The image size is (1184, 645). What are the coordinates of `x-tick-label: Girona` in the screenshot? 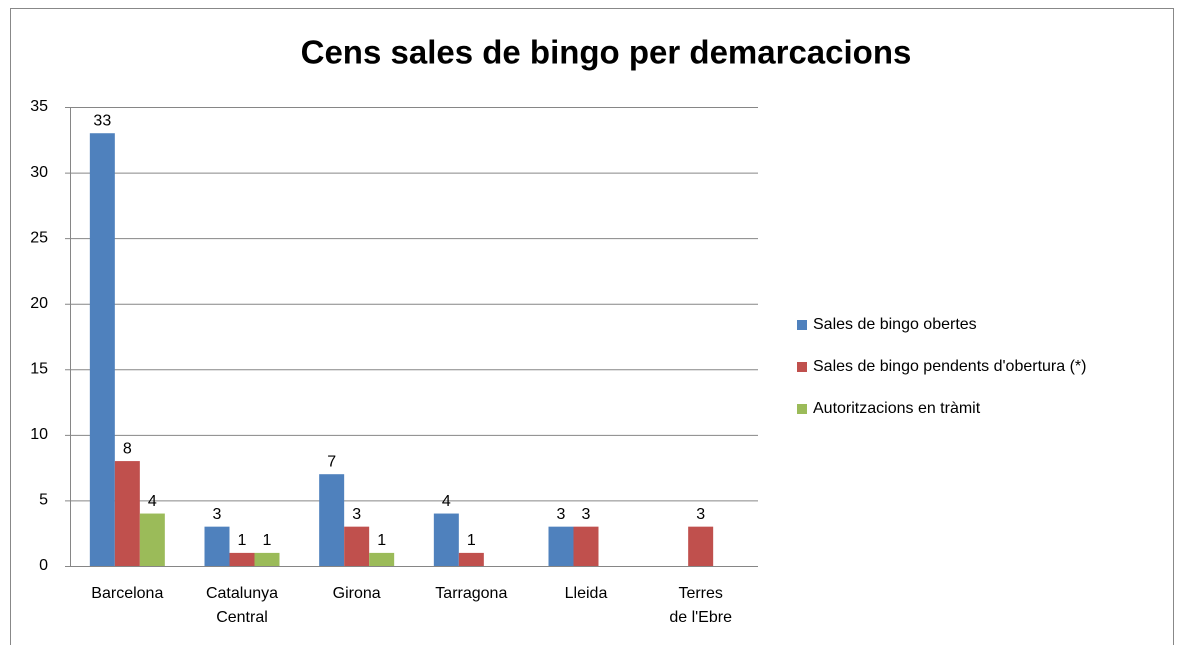 It's located at (357, 593).